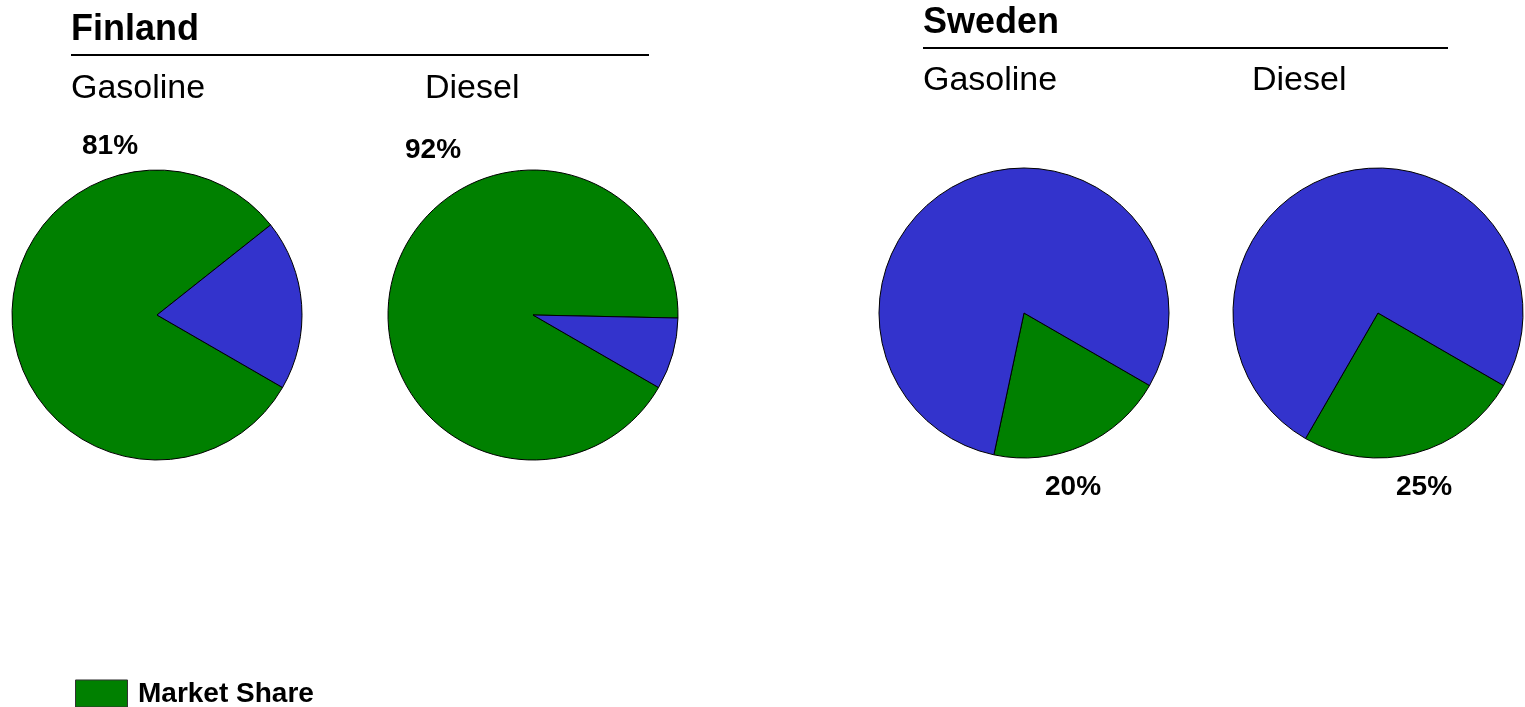 Image resolution: width=1525 pixels, height=707 pixels. Describe the element at coordinates (135, 27) in the screenshot. I see `chart-title: Finland` at that location.